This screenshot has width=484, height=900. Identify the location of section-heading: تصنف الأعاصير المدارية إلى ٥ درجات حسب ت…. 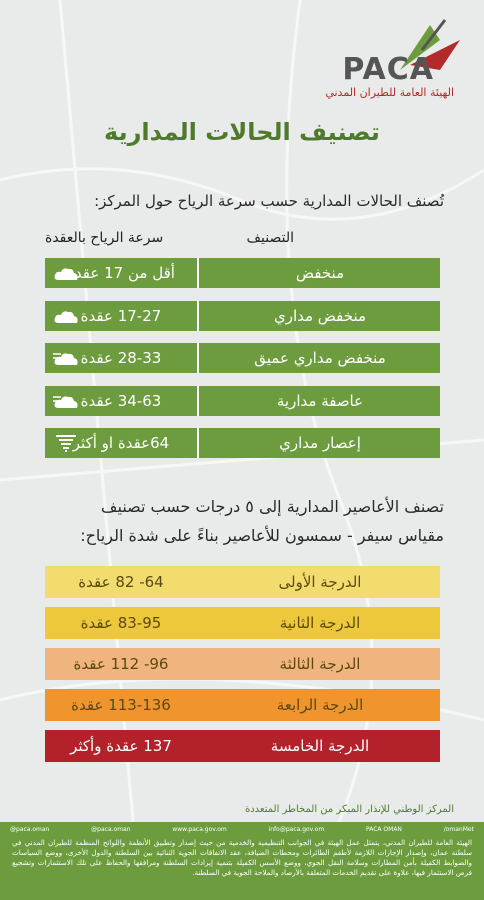
(272, 506).